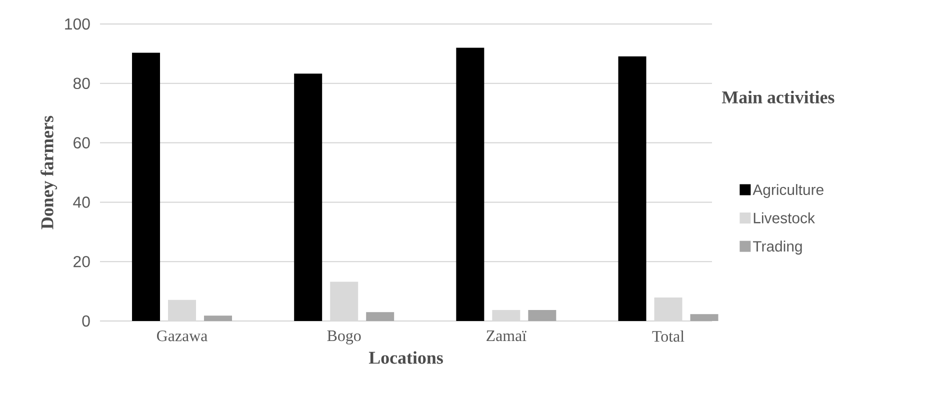 The width and height of the screenshot is (930, 401). I want to click on y-tick-label: 60, so click(82, 142).